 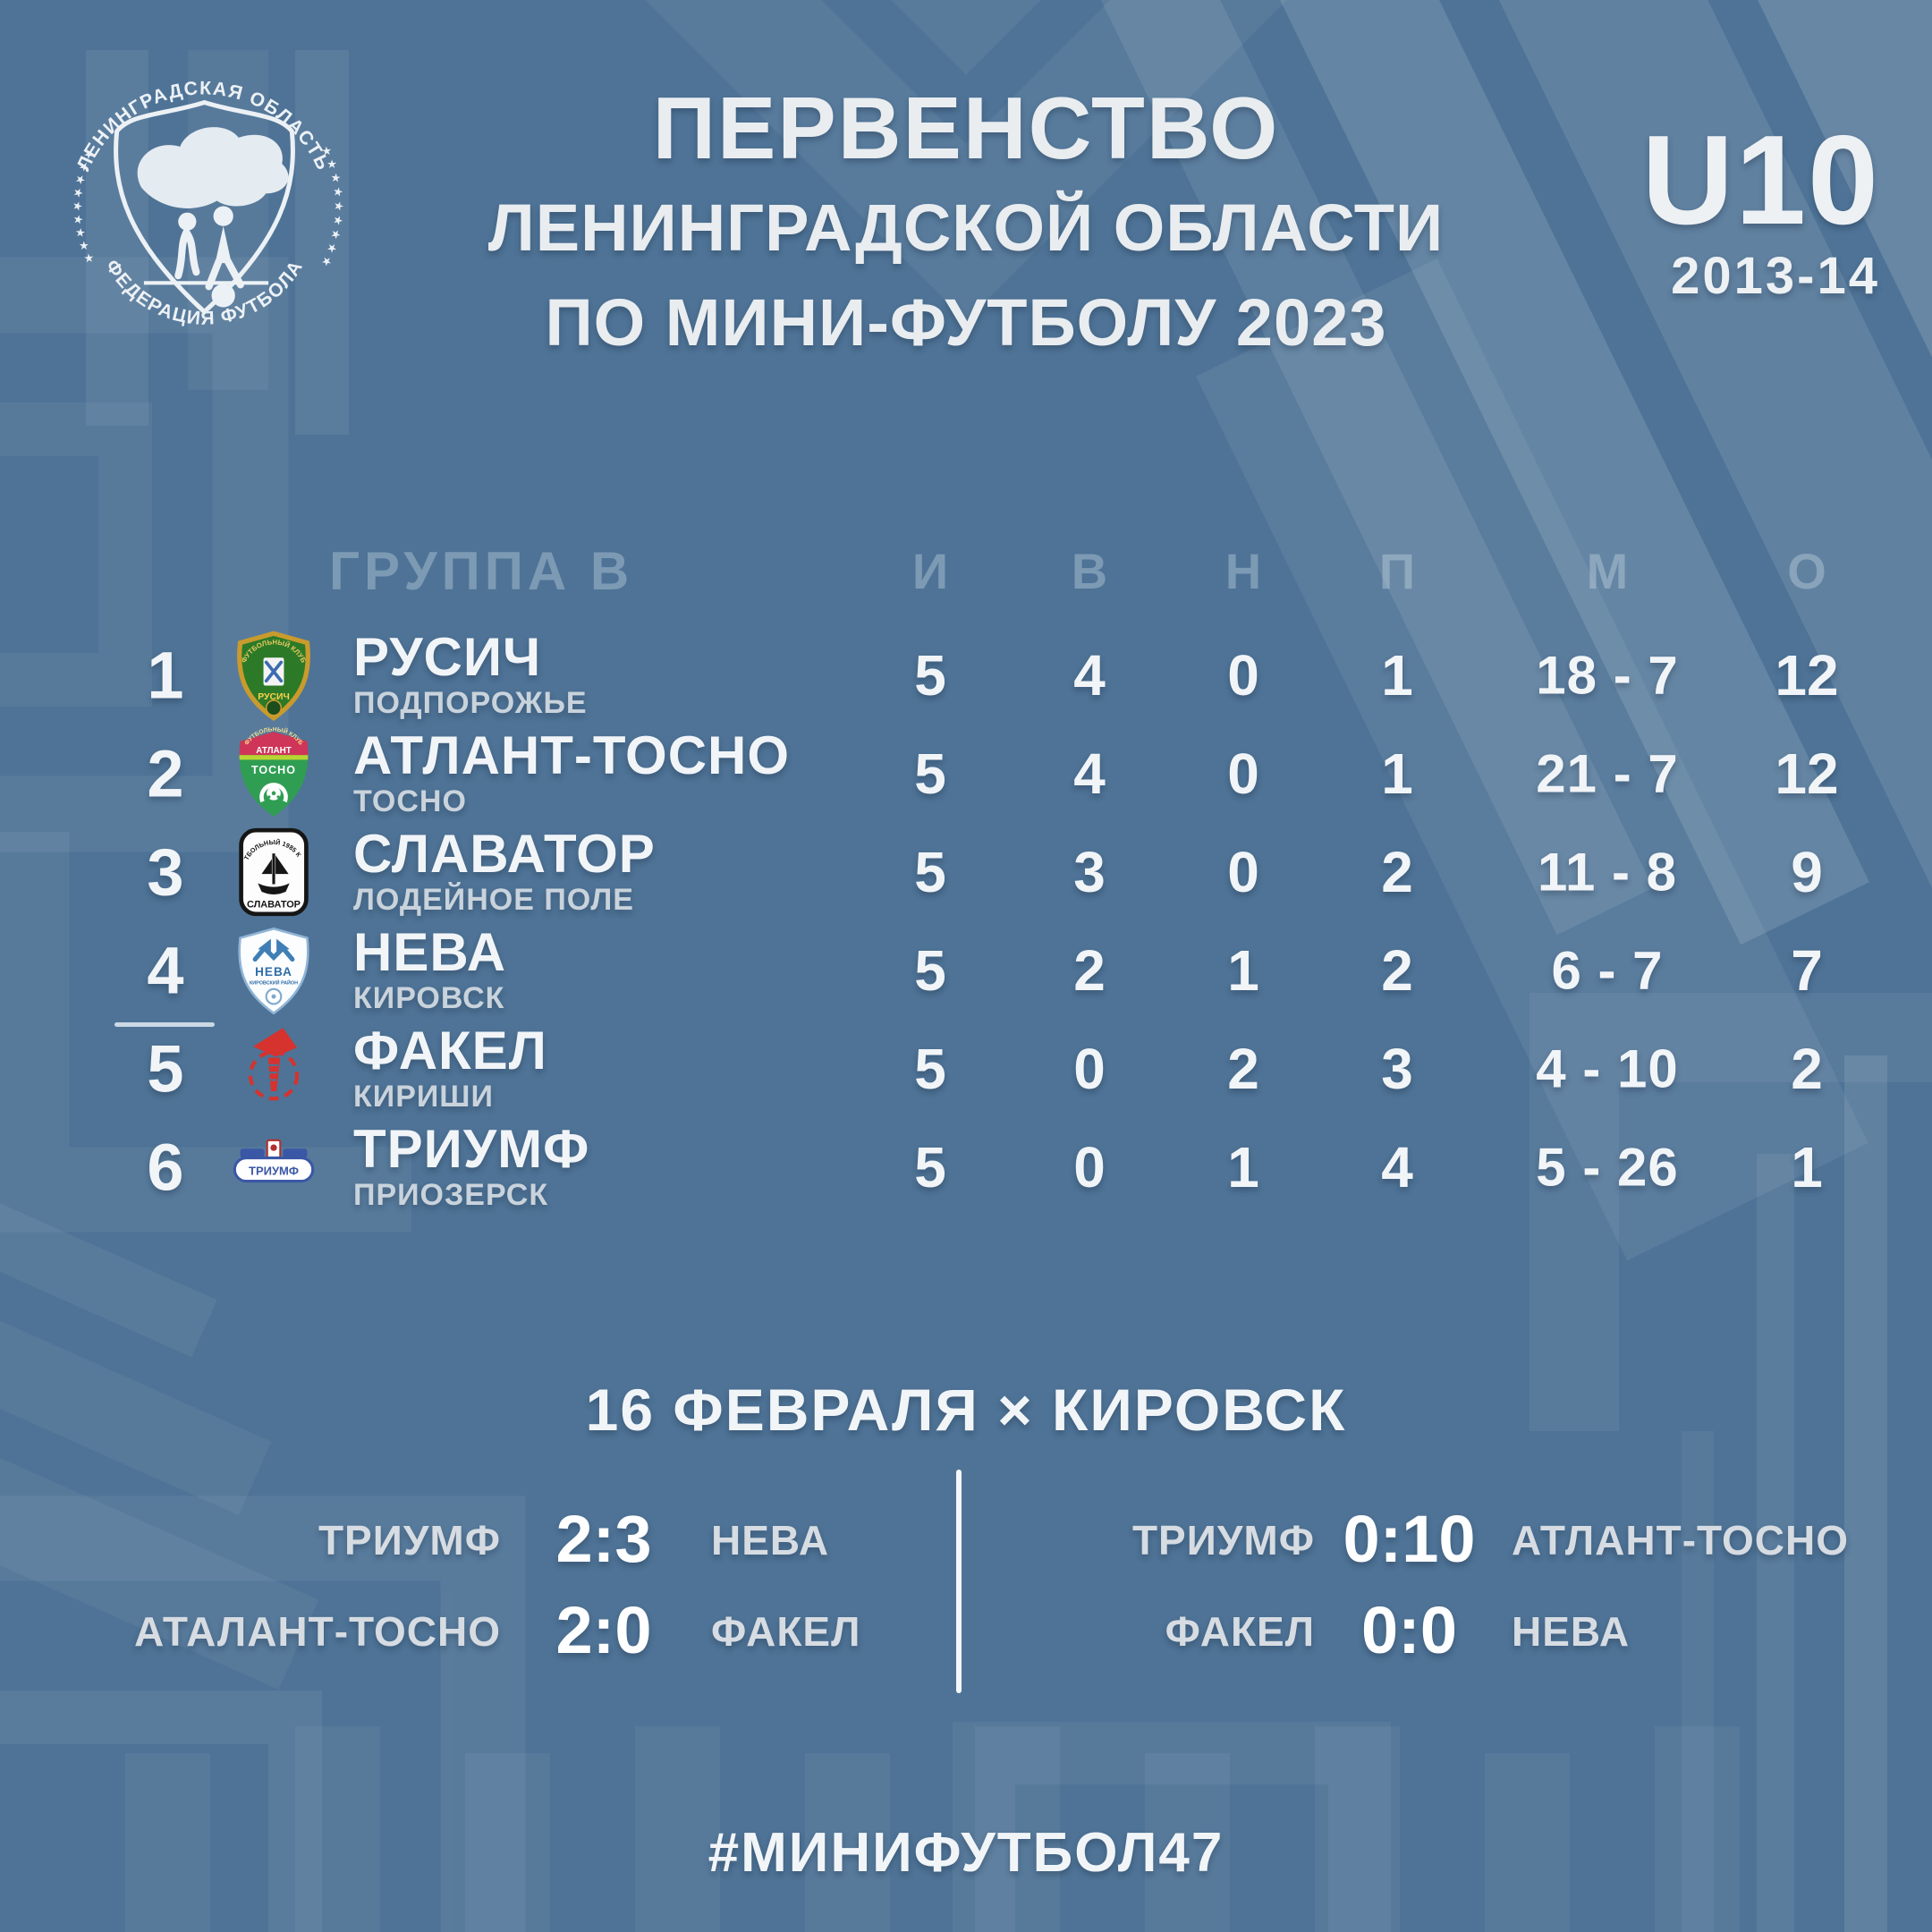 What do you see at coordinates (274, 905) in the screenshot?
I see `crest-label: СЛАВАТОР` at bounding box center [274, 905].